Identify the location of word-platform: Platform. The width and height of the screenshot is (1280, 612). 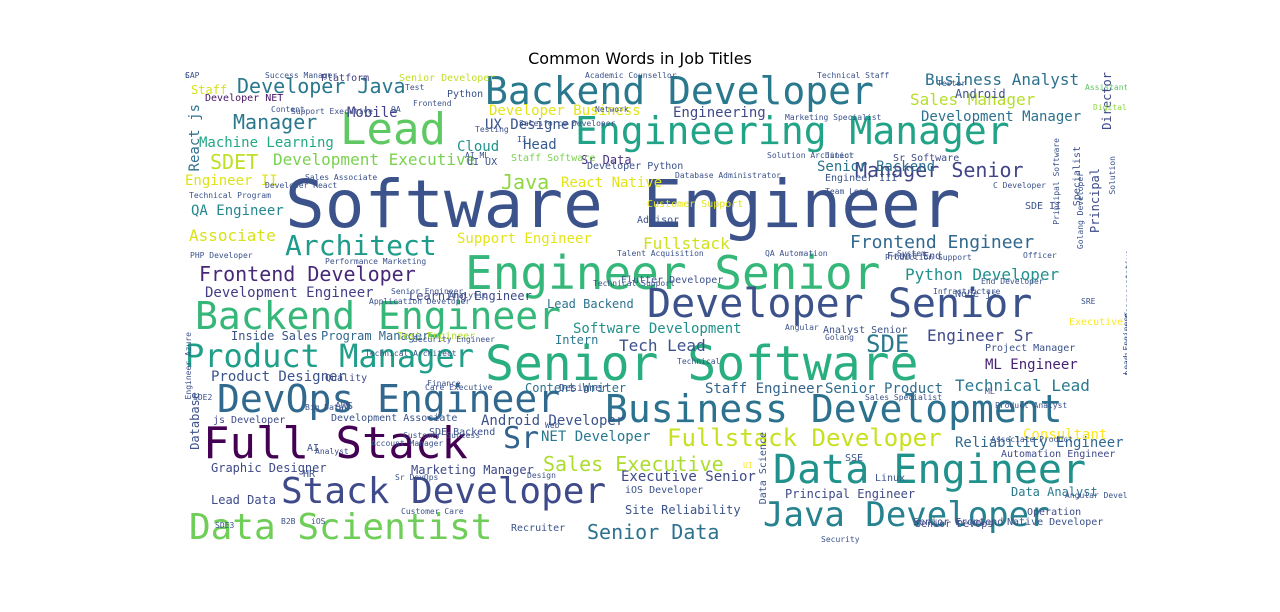
(345, 78).